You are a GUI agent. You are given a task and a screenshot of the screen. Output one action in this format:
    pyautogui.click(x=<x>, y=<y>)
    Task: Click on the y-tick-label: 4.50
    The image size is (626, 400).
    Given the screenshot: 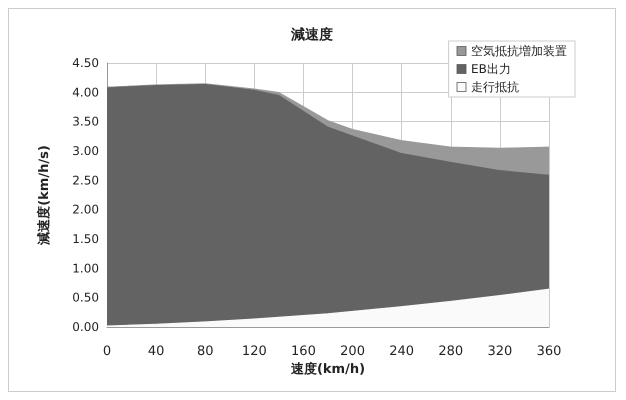 What is the action you would take?
    pyautogui.click(x=85, y=63)
    